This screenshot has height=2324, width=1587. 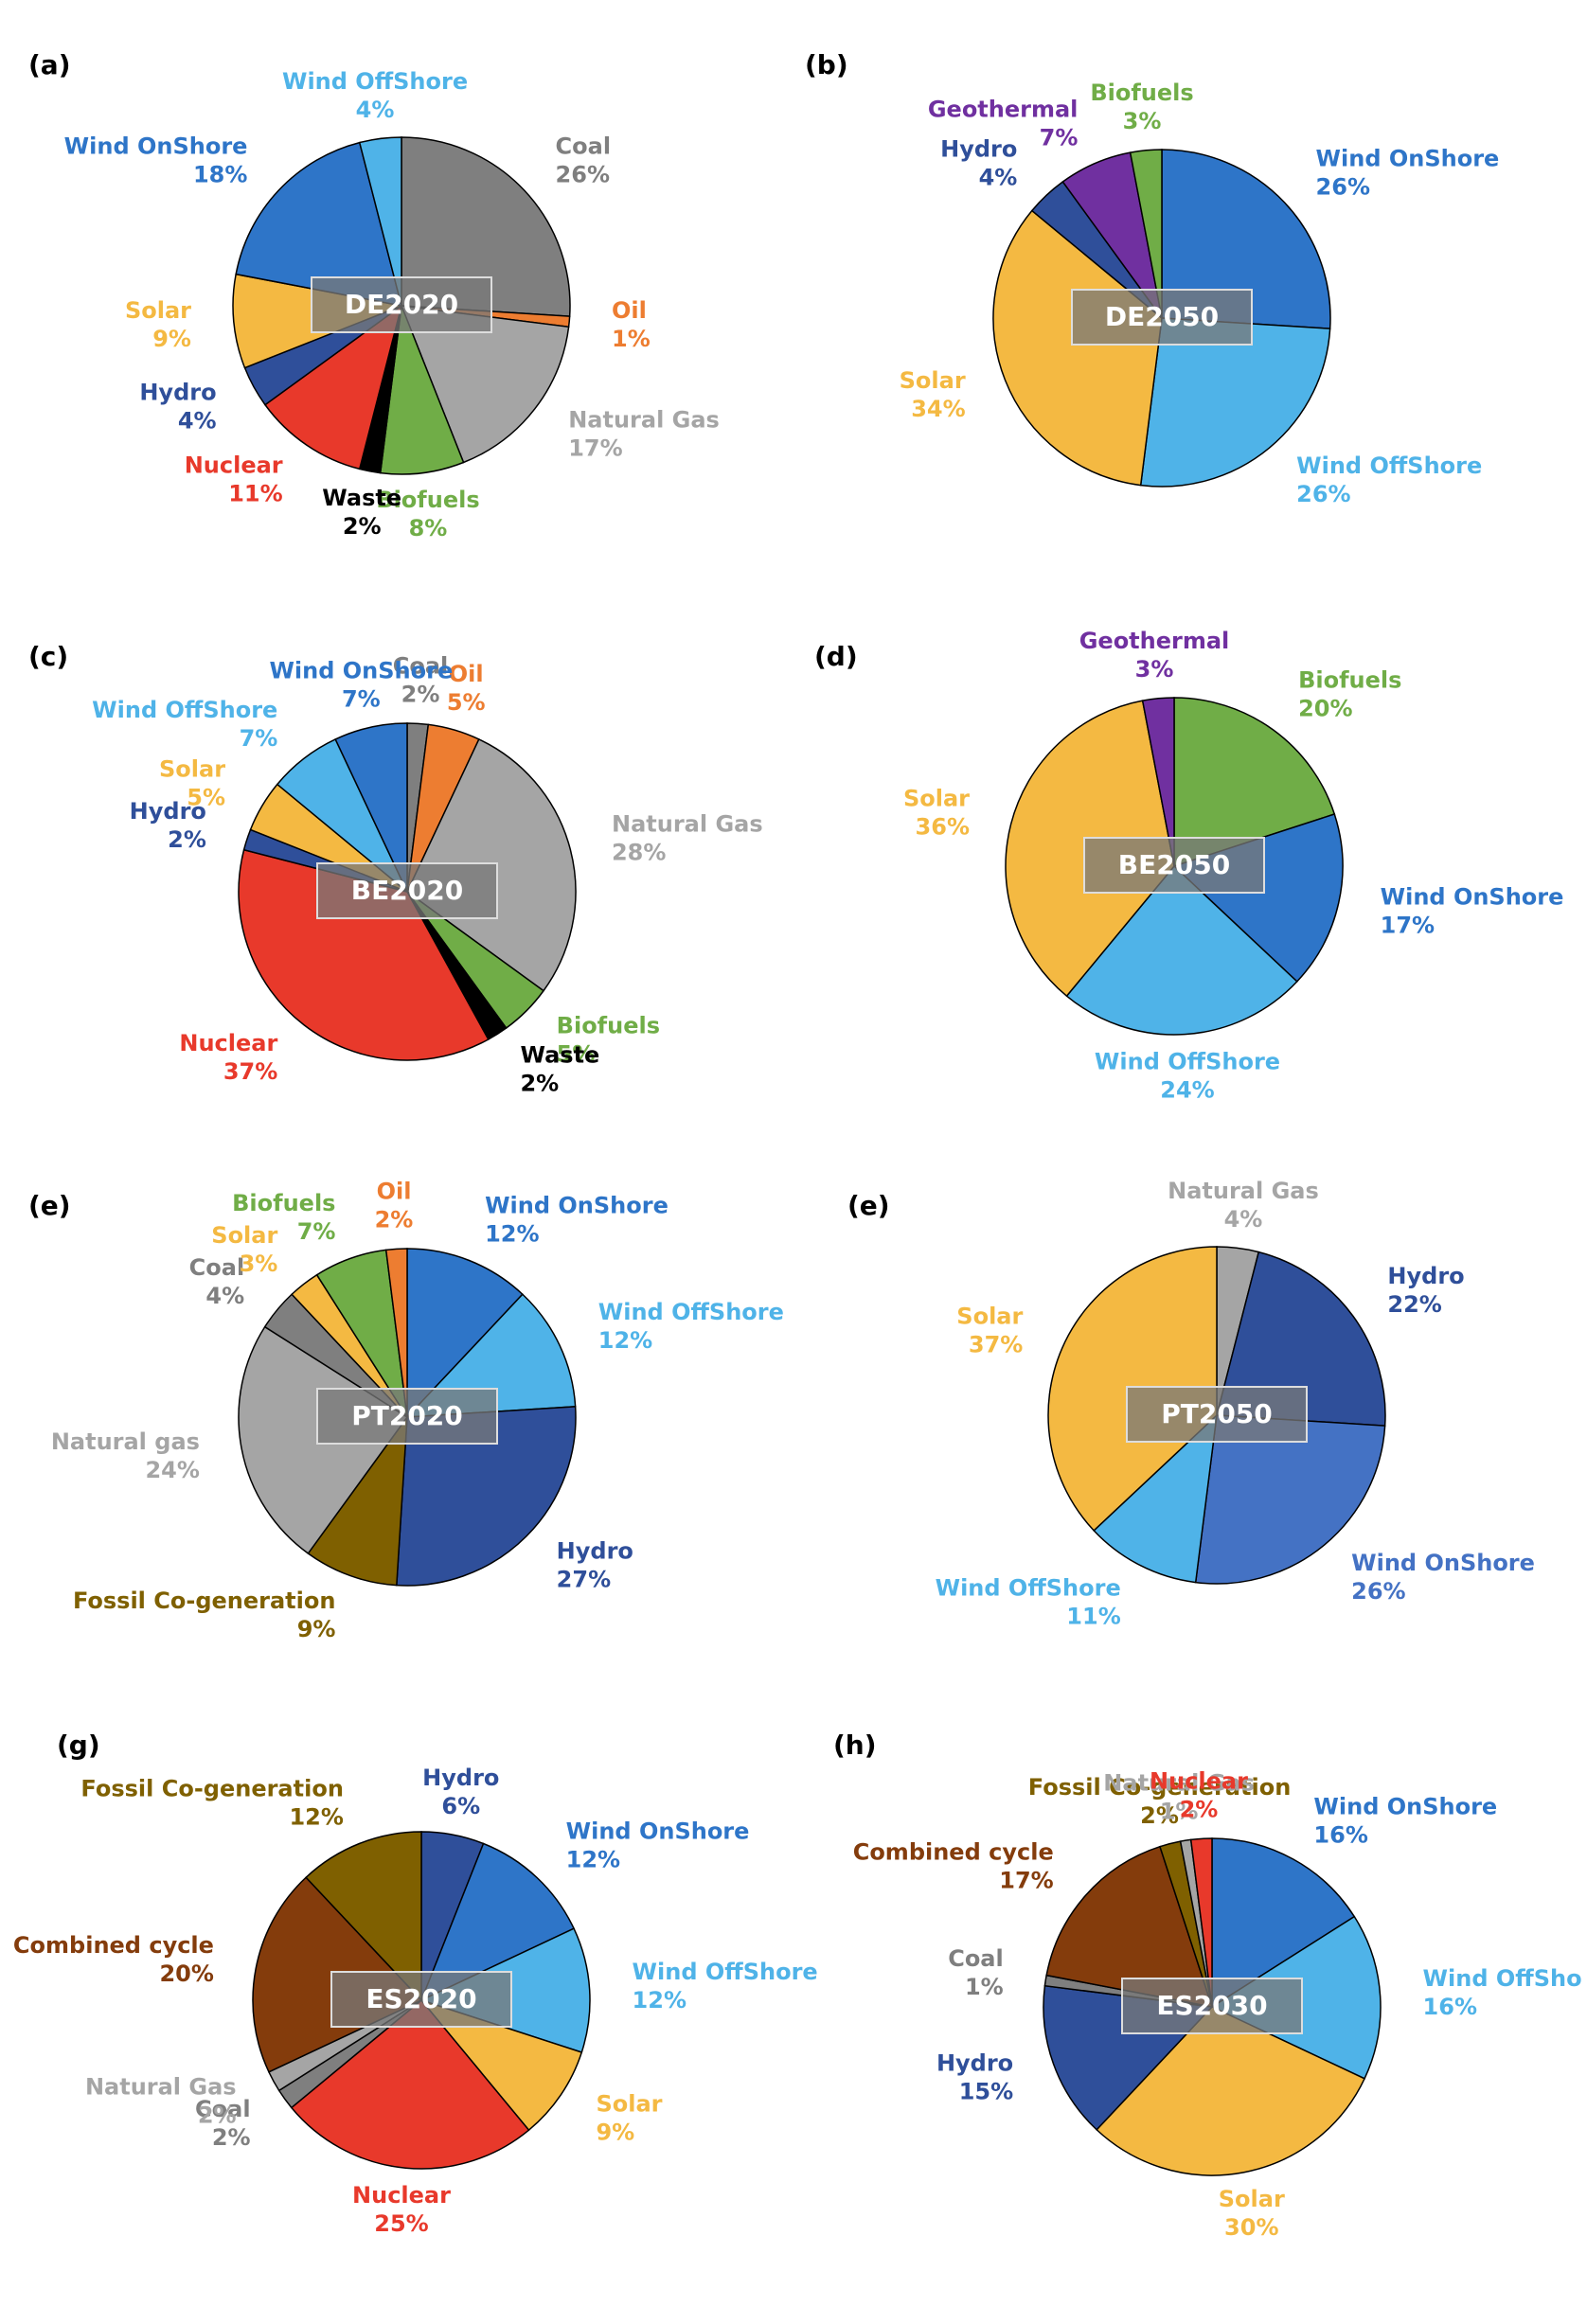 What do you see at coordinates (172, 1470) in the screenshot?
I see `slice-value-label: 24%` at bounding box center [172, 1470].